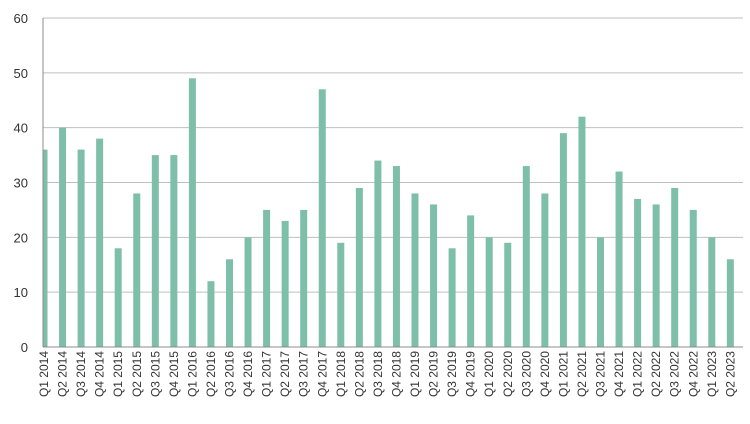 Image resolution: width=750 pixels, height=424 pixels. I want to click on x-tick-label: Q1 2022, so click(638, 374).